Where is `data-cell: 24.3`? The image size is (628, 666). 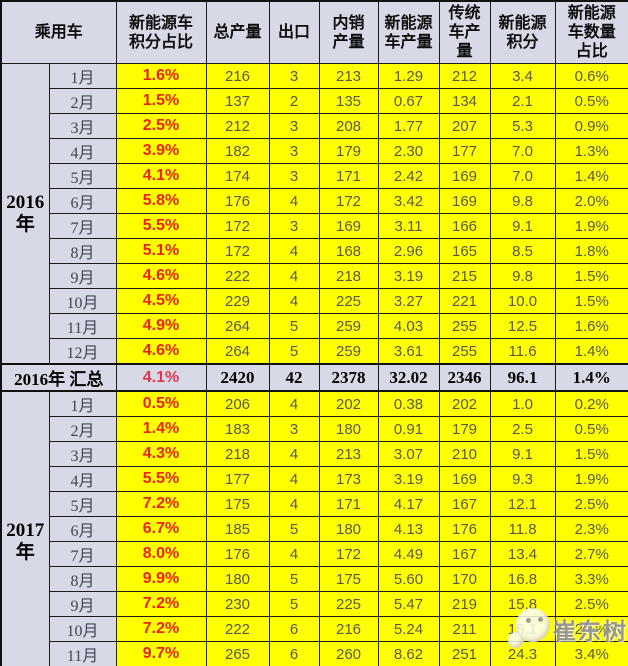 data-cell: 24.3 is located at coordinates (522, 653).